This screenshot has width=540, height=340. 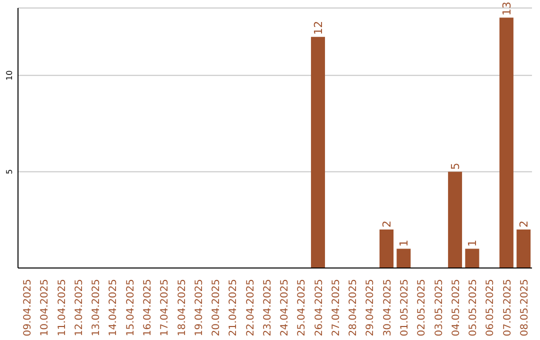 What do you see at coordinates (318, 27) in the screenshot?
I see `data-label: 12` at bounding box center [318, 27].